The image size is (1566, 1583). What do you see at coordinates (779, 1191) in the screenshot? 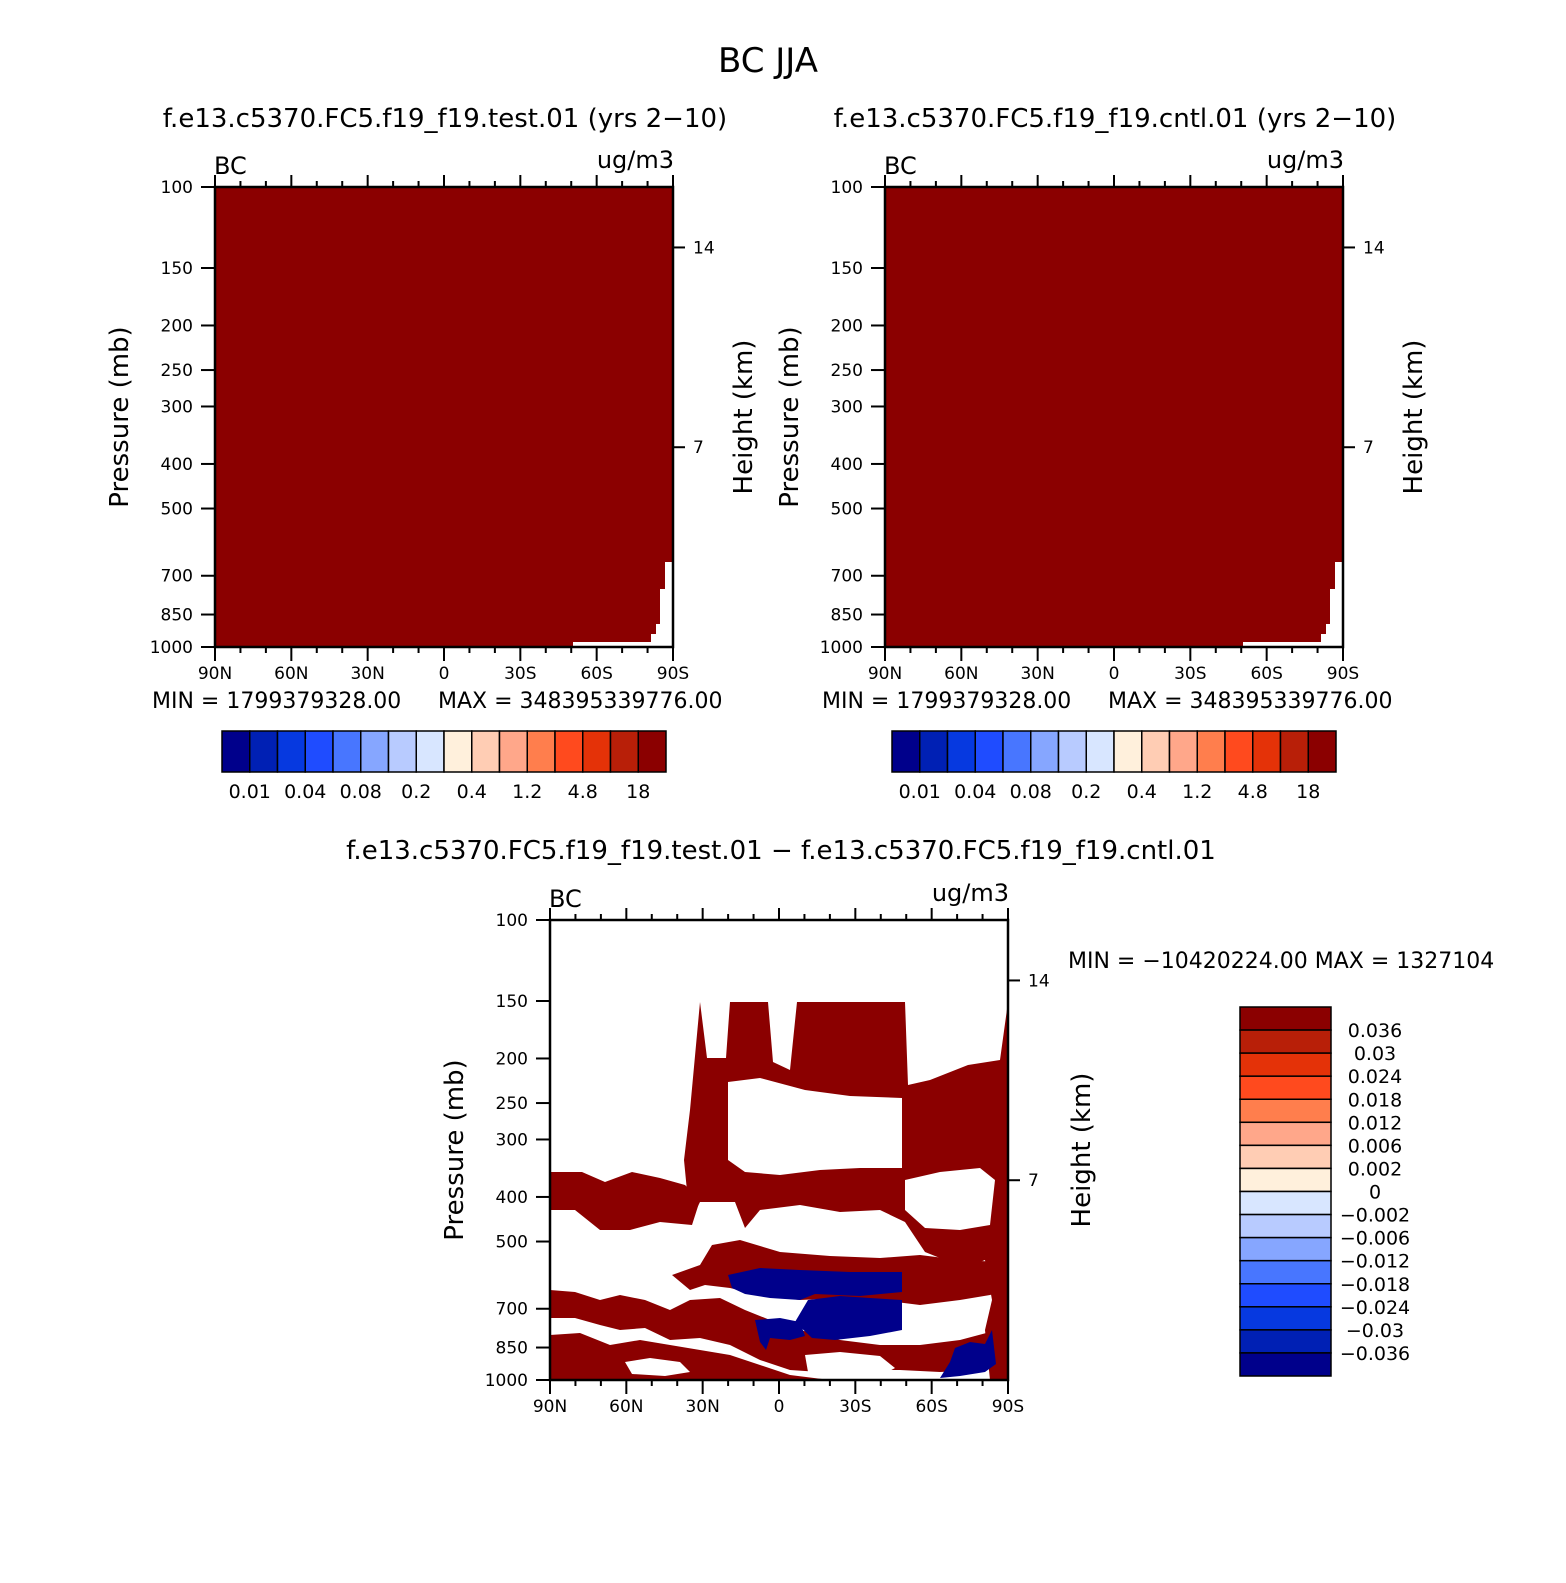
I see `contour-fills` at bounding box center [779, 1191].